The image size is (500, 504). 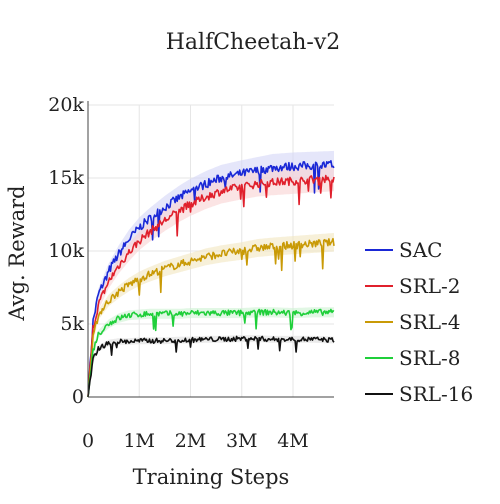 I want to click on legend-label: SRL-2, so click(x=430, y=286).